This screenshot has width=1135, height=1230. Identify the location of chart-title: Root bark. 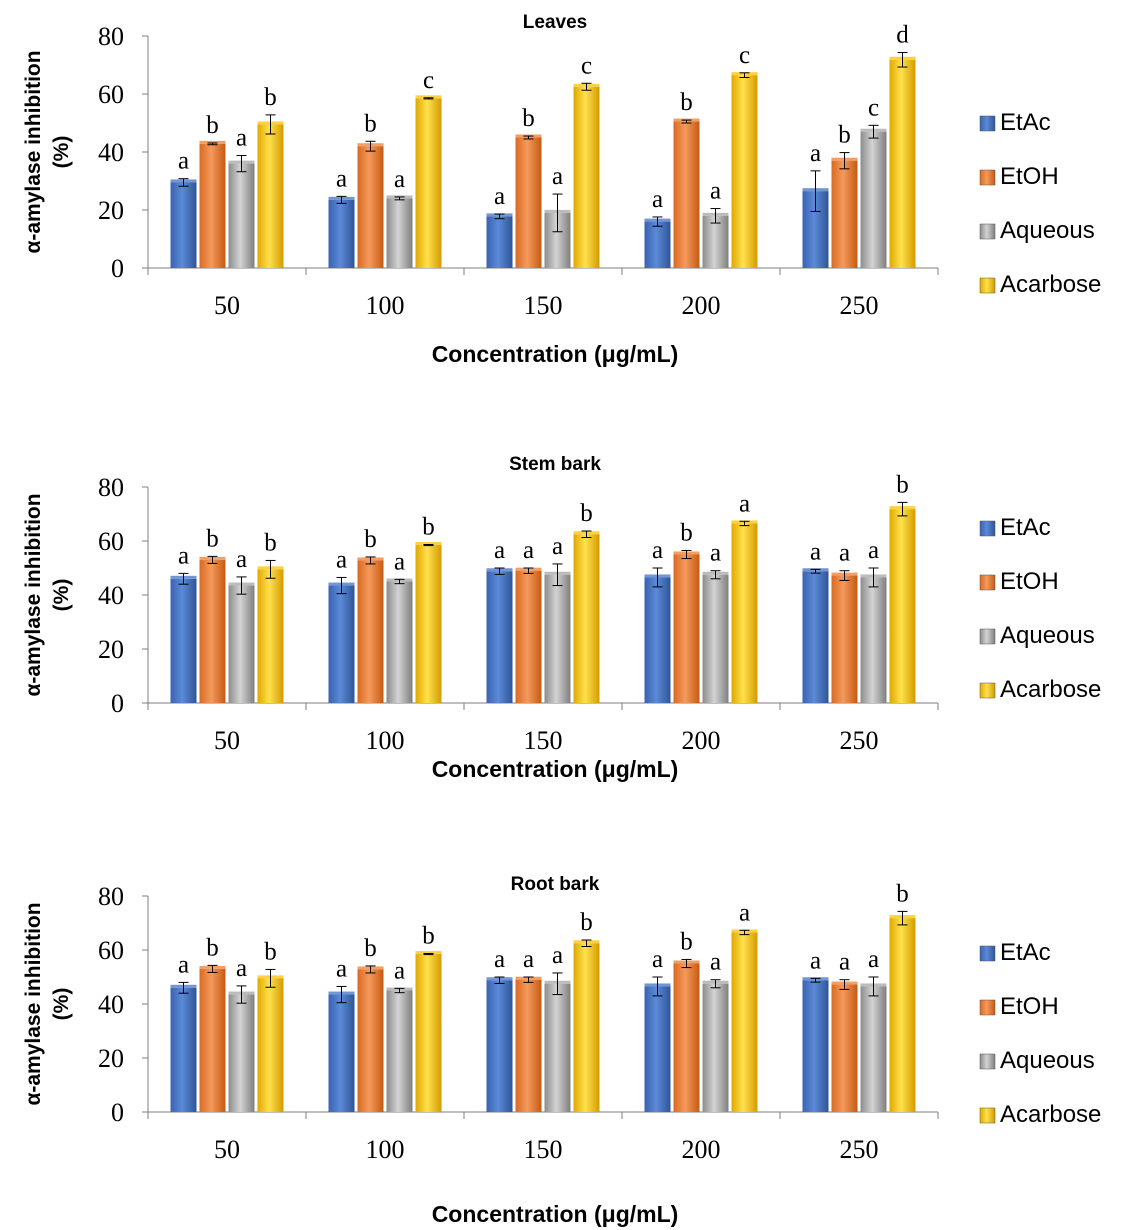
(555, 884).